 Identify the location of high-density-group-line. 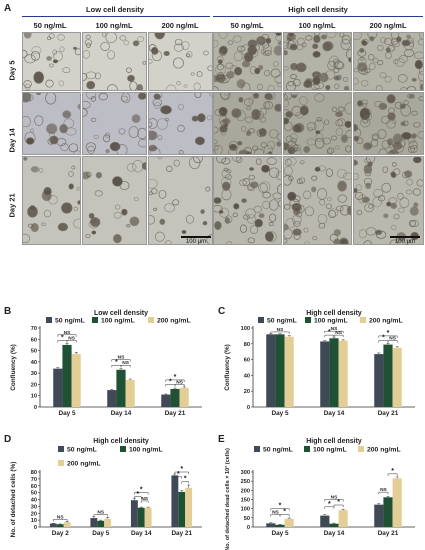
(318, 16).